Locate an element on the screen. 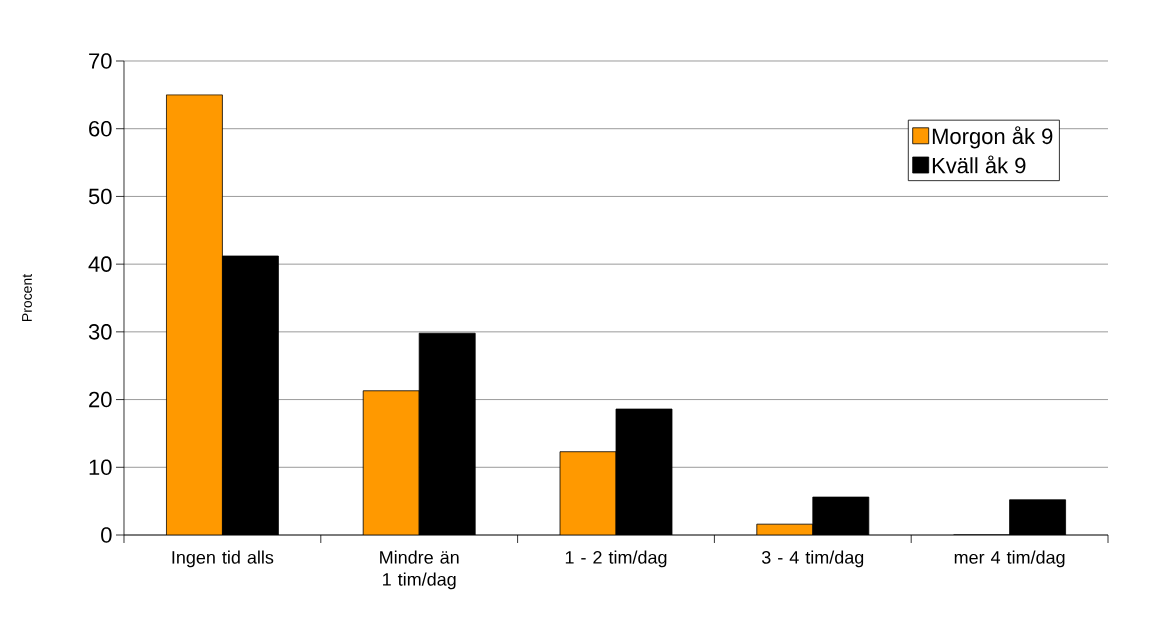  y-tick-label: 50 is located at coordinates (100, 196).